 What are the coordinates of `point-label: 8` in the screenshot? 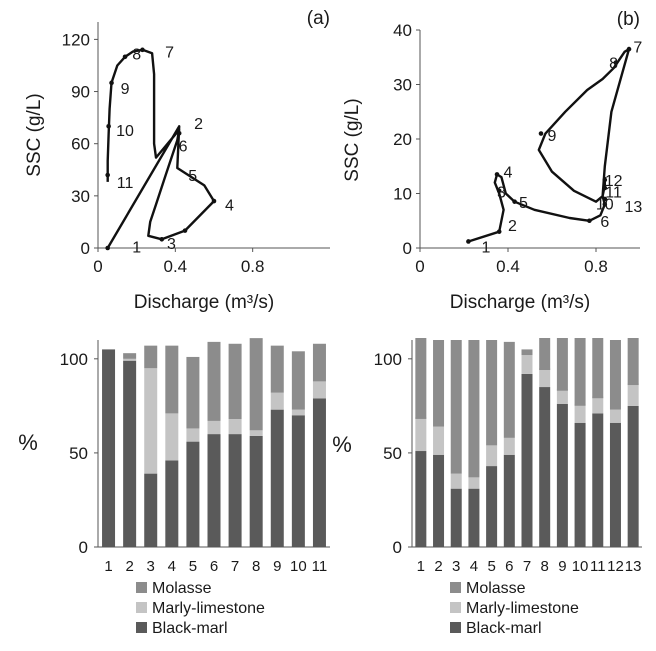 It's located at (136, 54).